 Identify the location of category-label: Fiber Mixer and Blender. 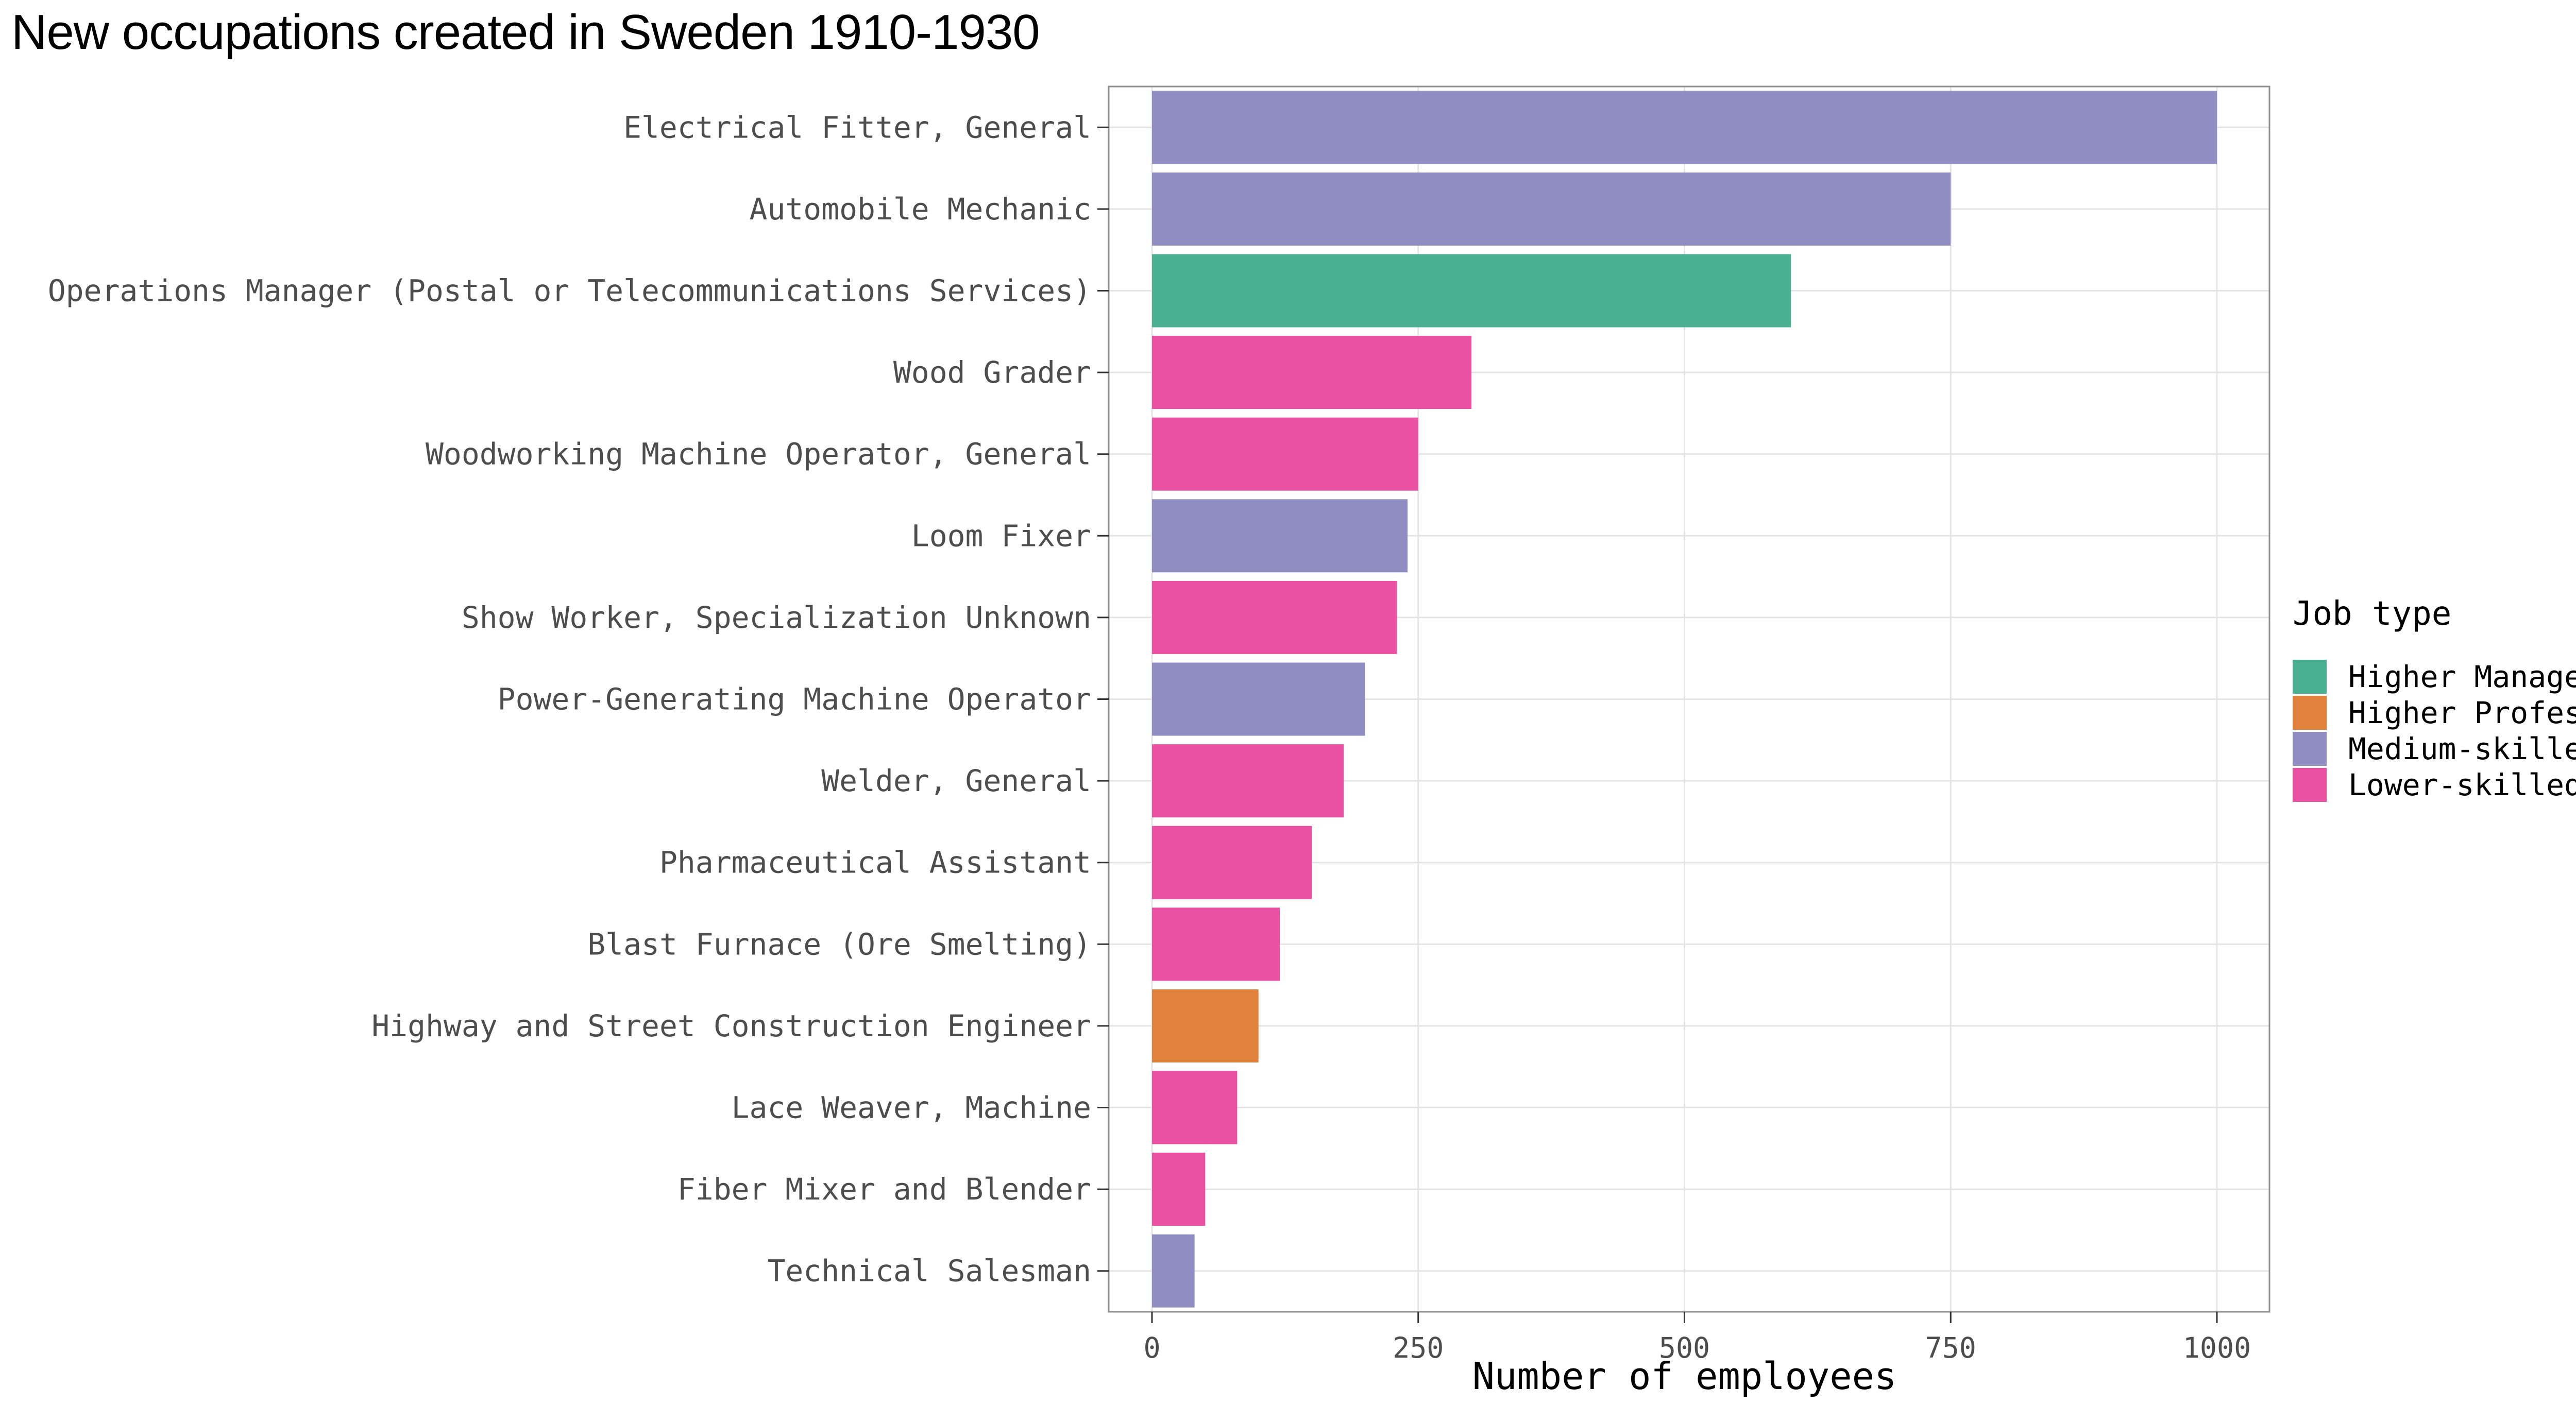
(884, 1190).